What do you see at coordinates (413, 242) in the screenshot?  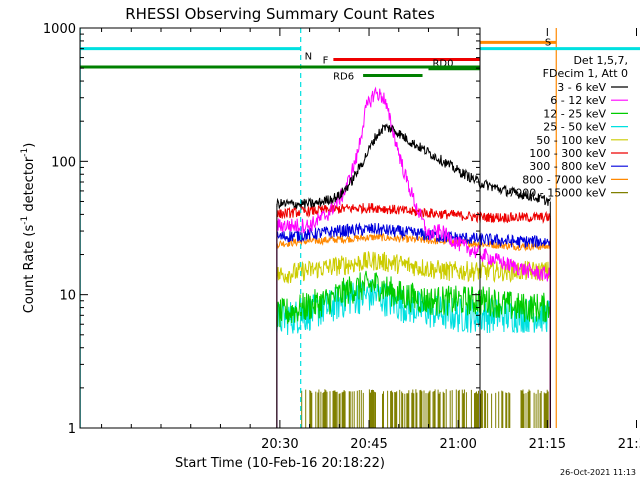 I see `series-line-800-7000-kev` at bounding box center [413, 242].